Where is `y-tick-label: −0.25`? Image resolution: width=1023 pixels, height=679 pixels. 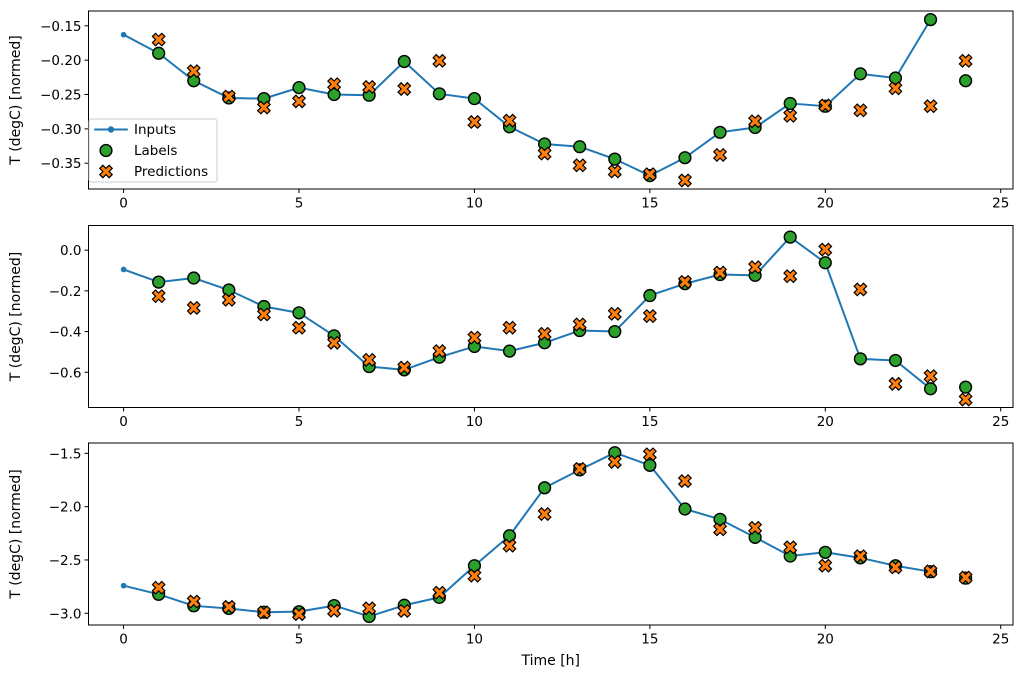 y-tick-label: −0.25 is located at coordinates (60, 96).